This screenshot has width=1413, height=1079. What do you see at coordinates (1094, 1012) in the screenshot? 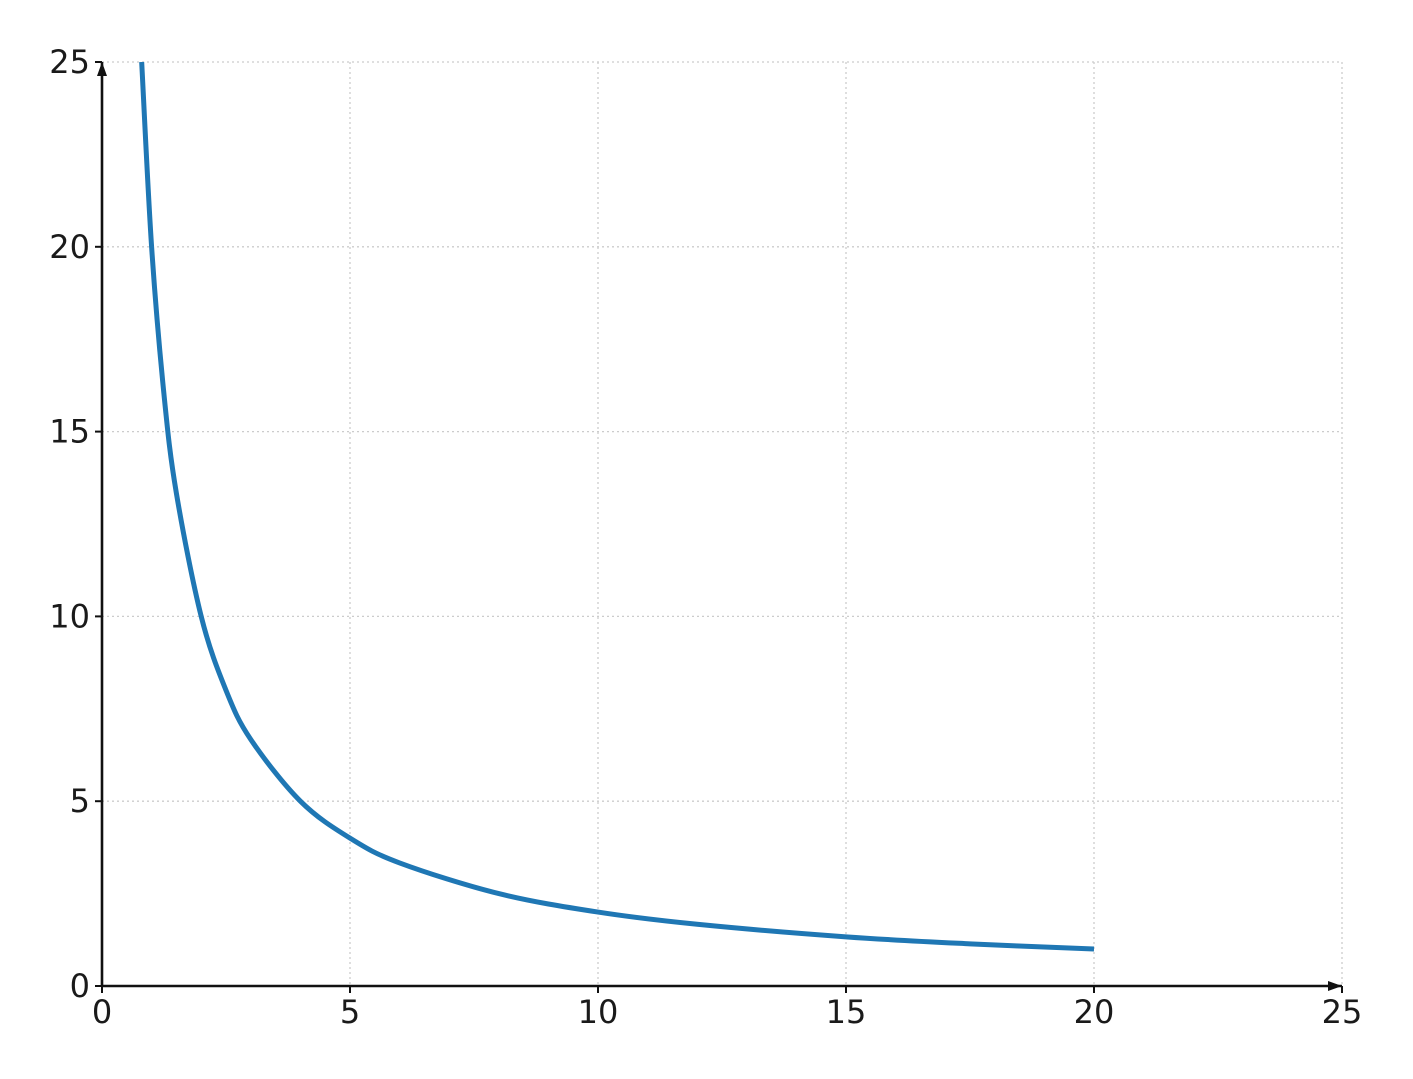
I see `x-tick-label: 20` at bounding box center [1094, 1012].